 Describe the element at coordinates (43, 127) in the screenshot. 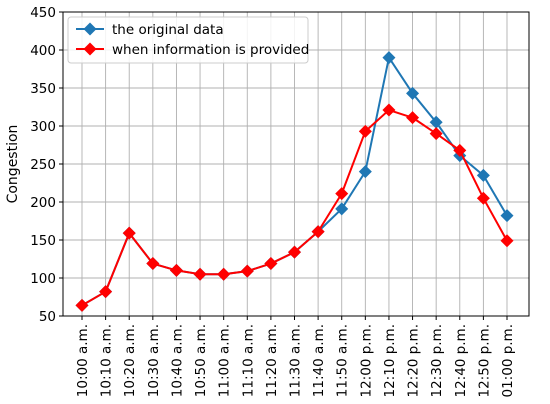

I see `y-tick-label: 300` at that location.